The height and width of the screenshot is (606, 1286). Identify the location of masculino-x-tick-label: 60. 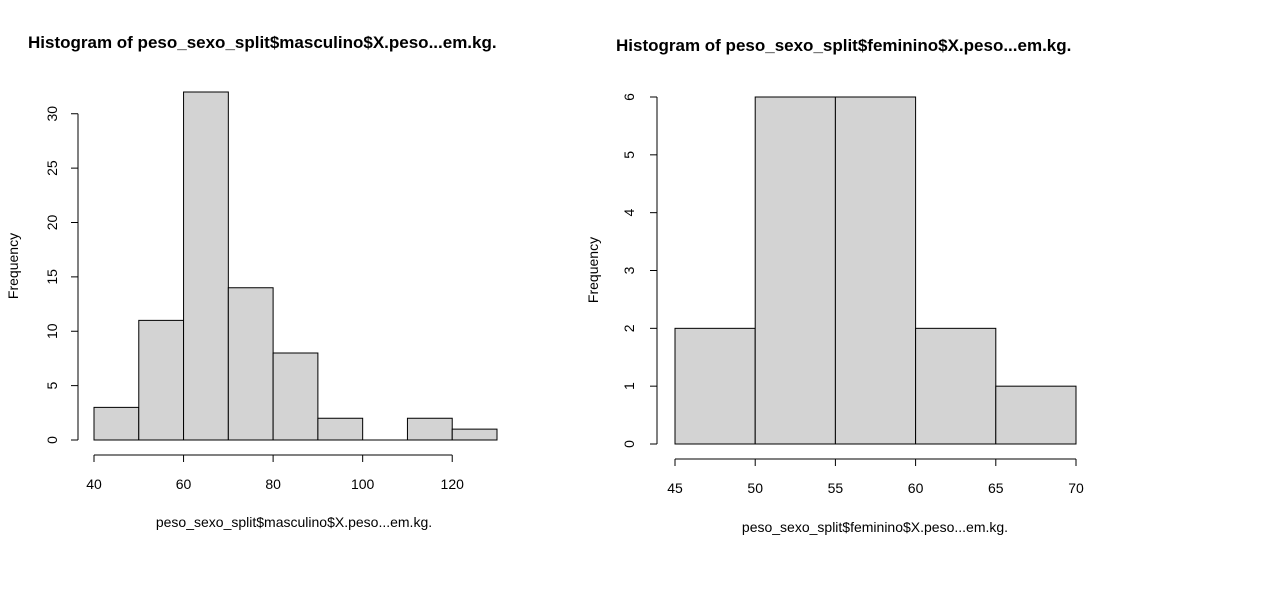
(184, 484).